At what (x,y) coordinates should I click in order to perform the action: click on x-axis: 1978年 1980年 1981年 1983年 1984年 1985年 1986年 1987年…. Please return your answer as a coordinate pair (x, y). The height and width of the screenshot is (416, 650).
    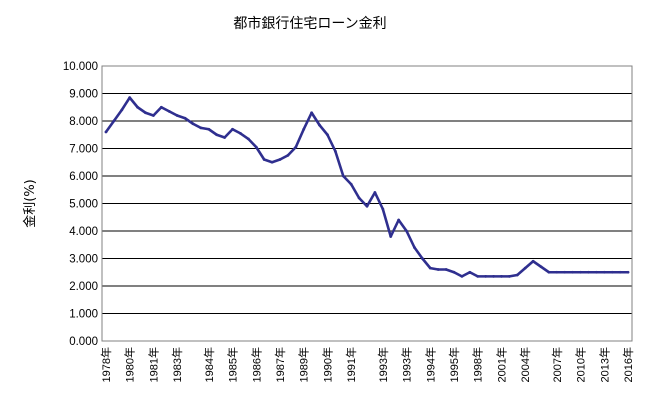
    Looking at the image, I should click on (367, 364).